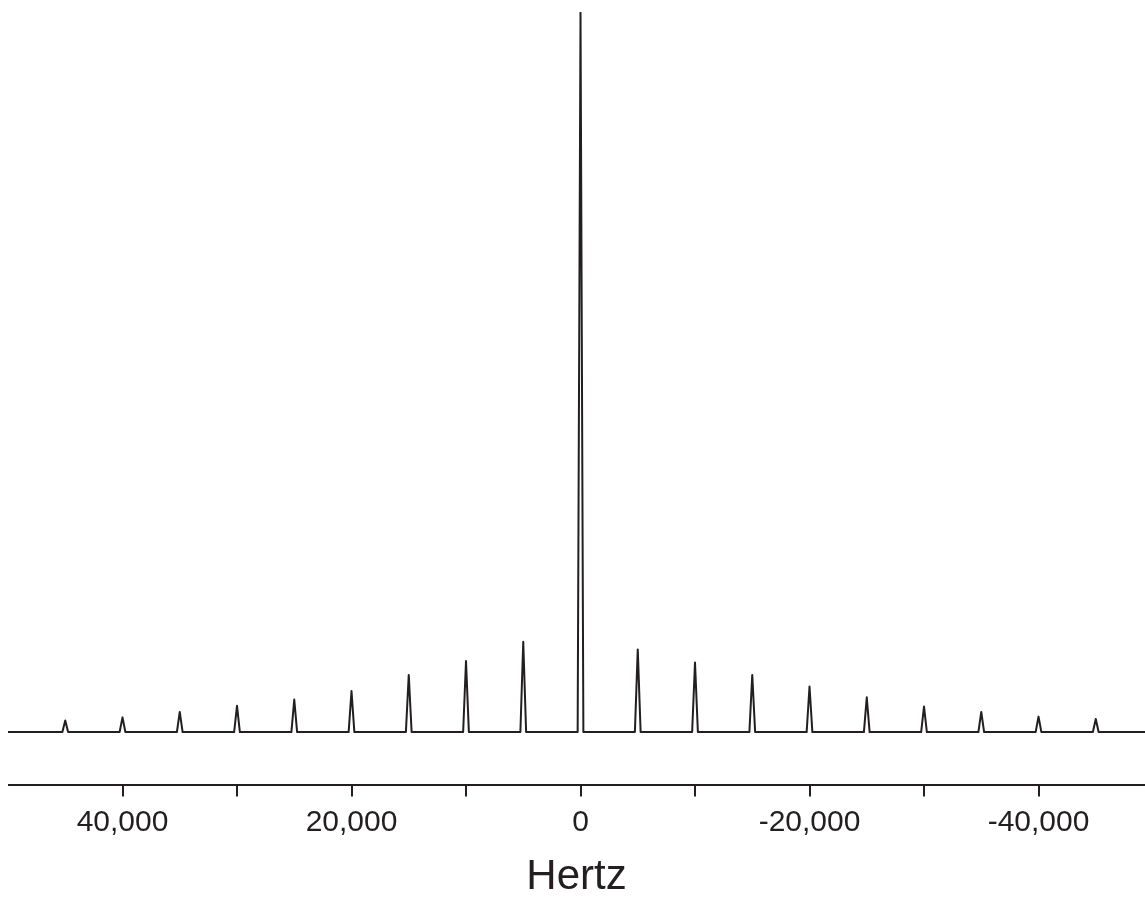  I want to click on x-tick-label: 40,000, so click(122, 820).